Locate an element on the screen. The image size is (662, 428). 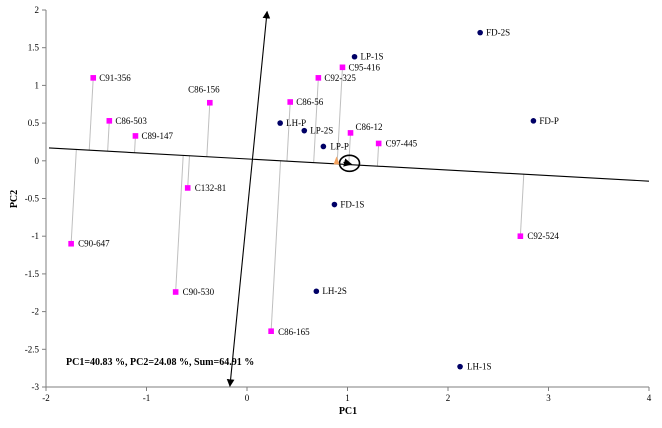
point-fd-p is located at coordinates (533, 121).